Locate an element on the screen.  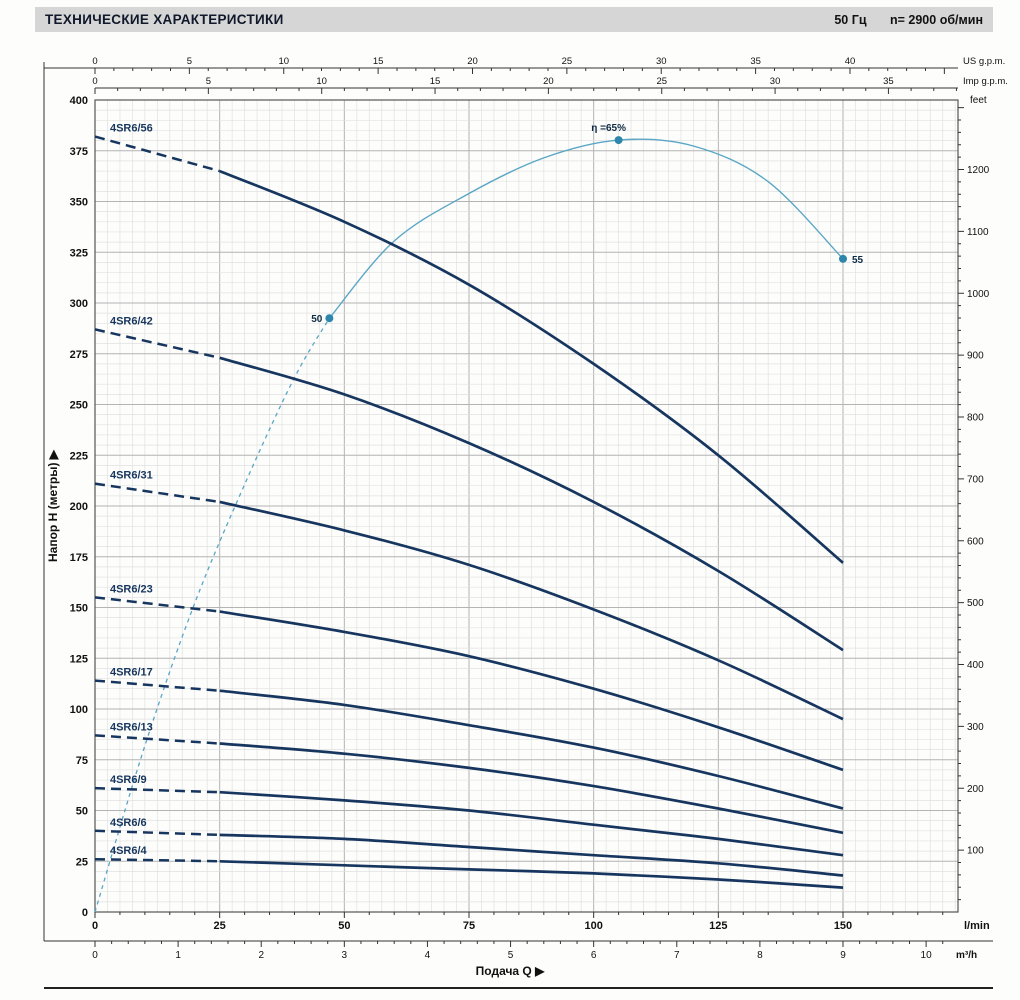
curve-label: 4SR6/6 is located at coordinates (128, 823).